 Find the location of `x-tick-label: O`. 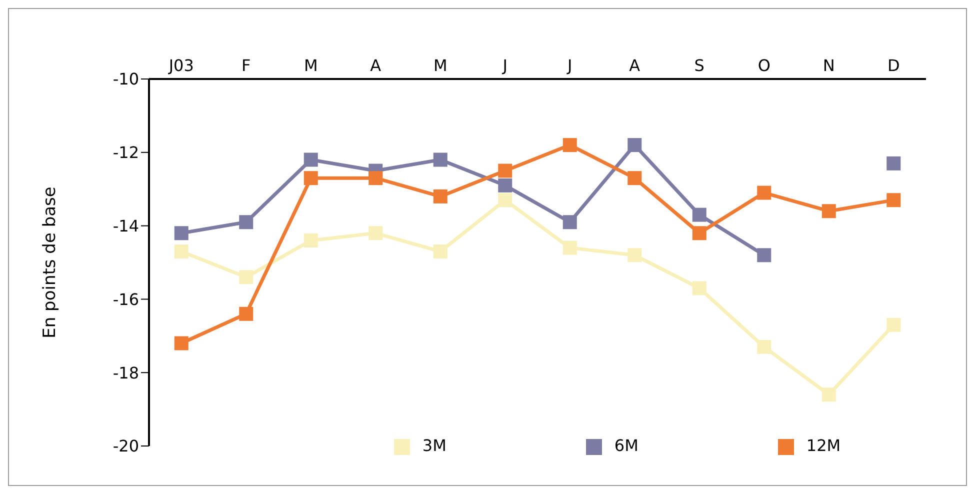

x-tick-label: O is located at coordinates (764, 65).